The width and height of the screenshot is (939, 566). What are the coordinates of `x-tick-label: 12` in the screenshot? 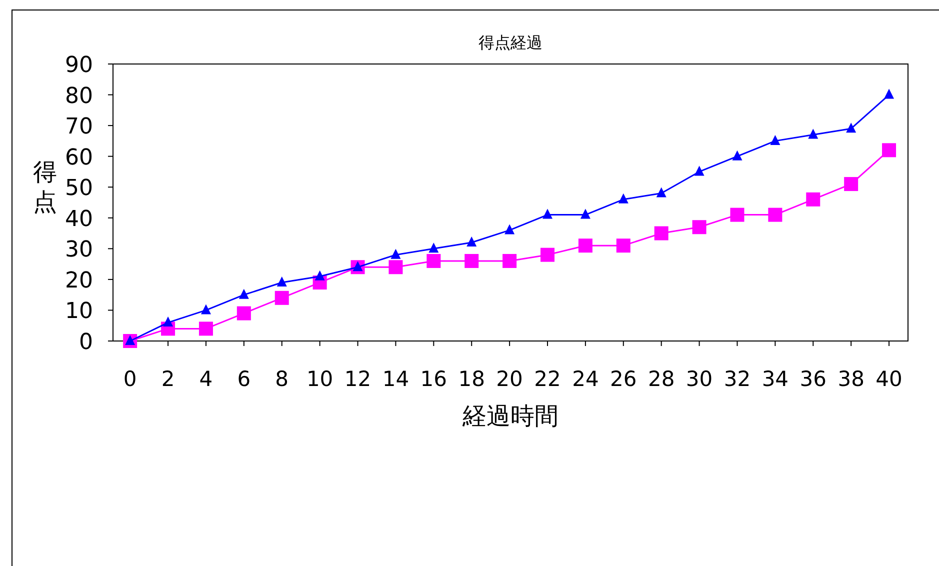 It's located at (358, 379).